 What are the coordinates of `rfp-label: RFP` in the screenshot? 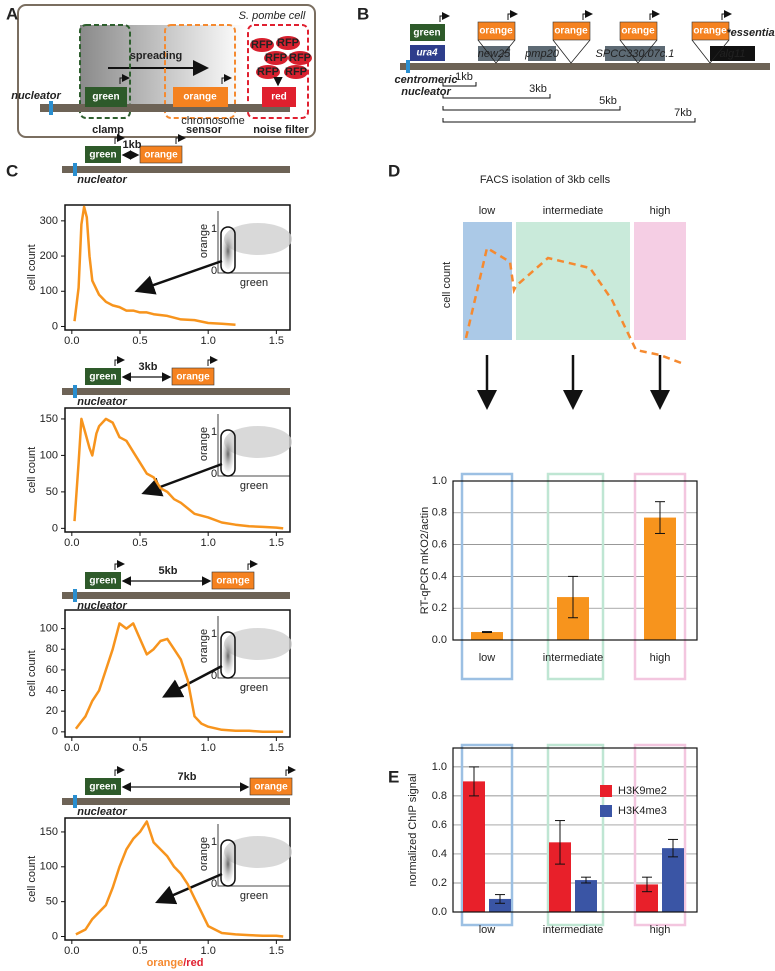 It's located at (300, 58).